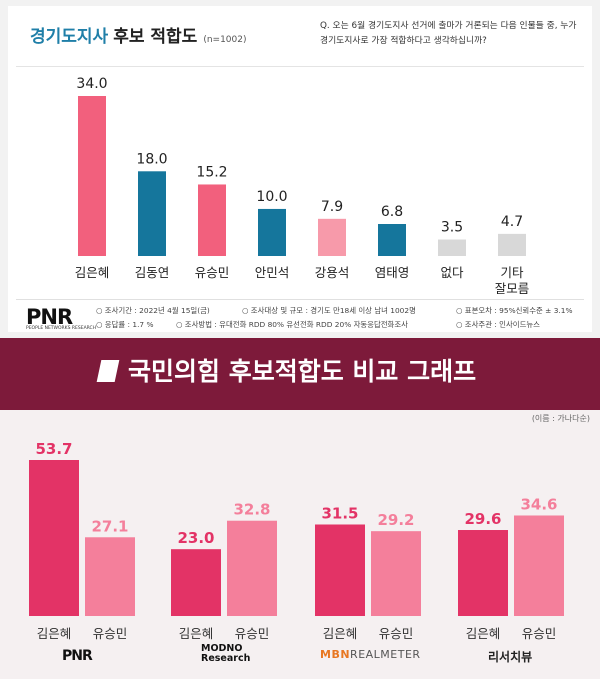  What do you see at coordinates (332, 272) in the screenshot?
I see `category-label: 강용석` at bounding box center [332, 272].